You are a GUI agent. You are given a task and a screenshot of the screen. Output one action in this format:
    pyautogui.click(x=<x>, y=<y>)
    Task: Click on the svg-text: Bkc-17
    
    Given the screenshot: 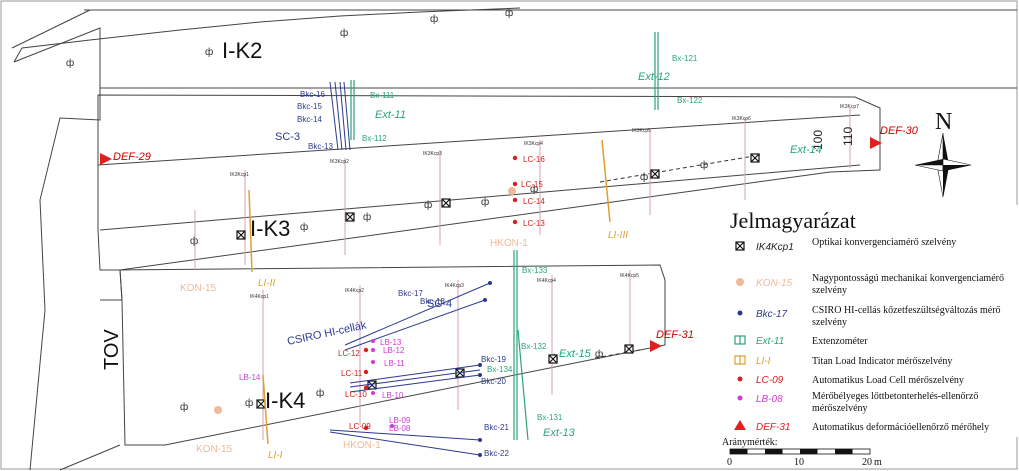 What is the action you would take?
    pyautogui.click(x=410, y=293)
    